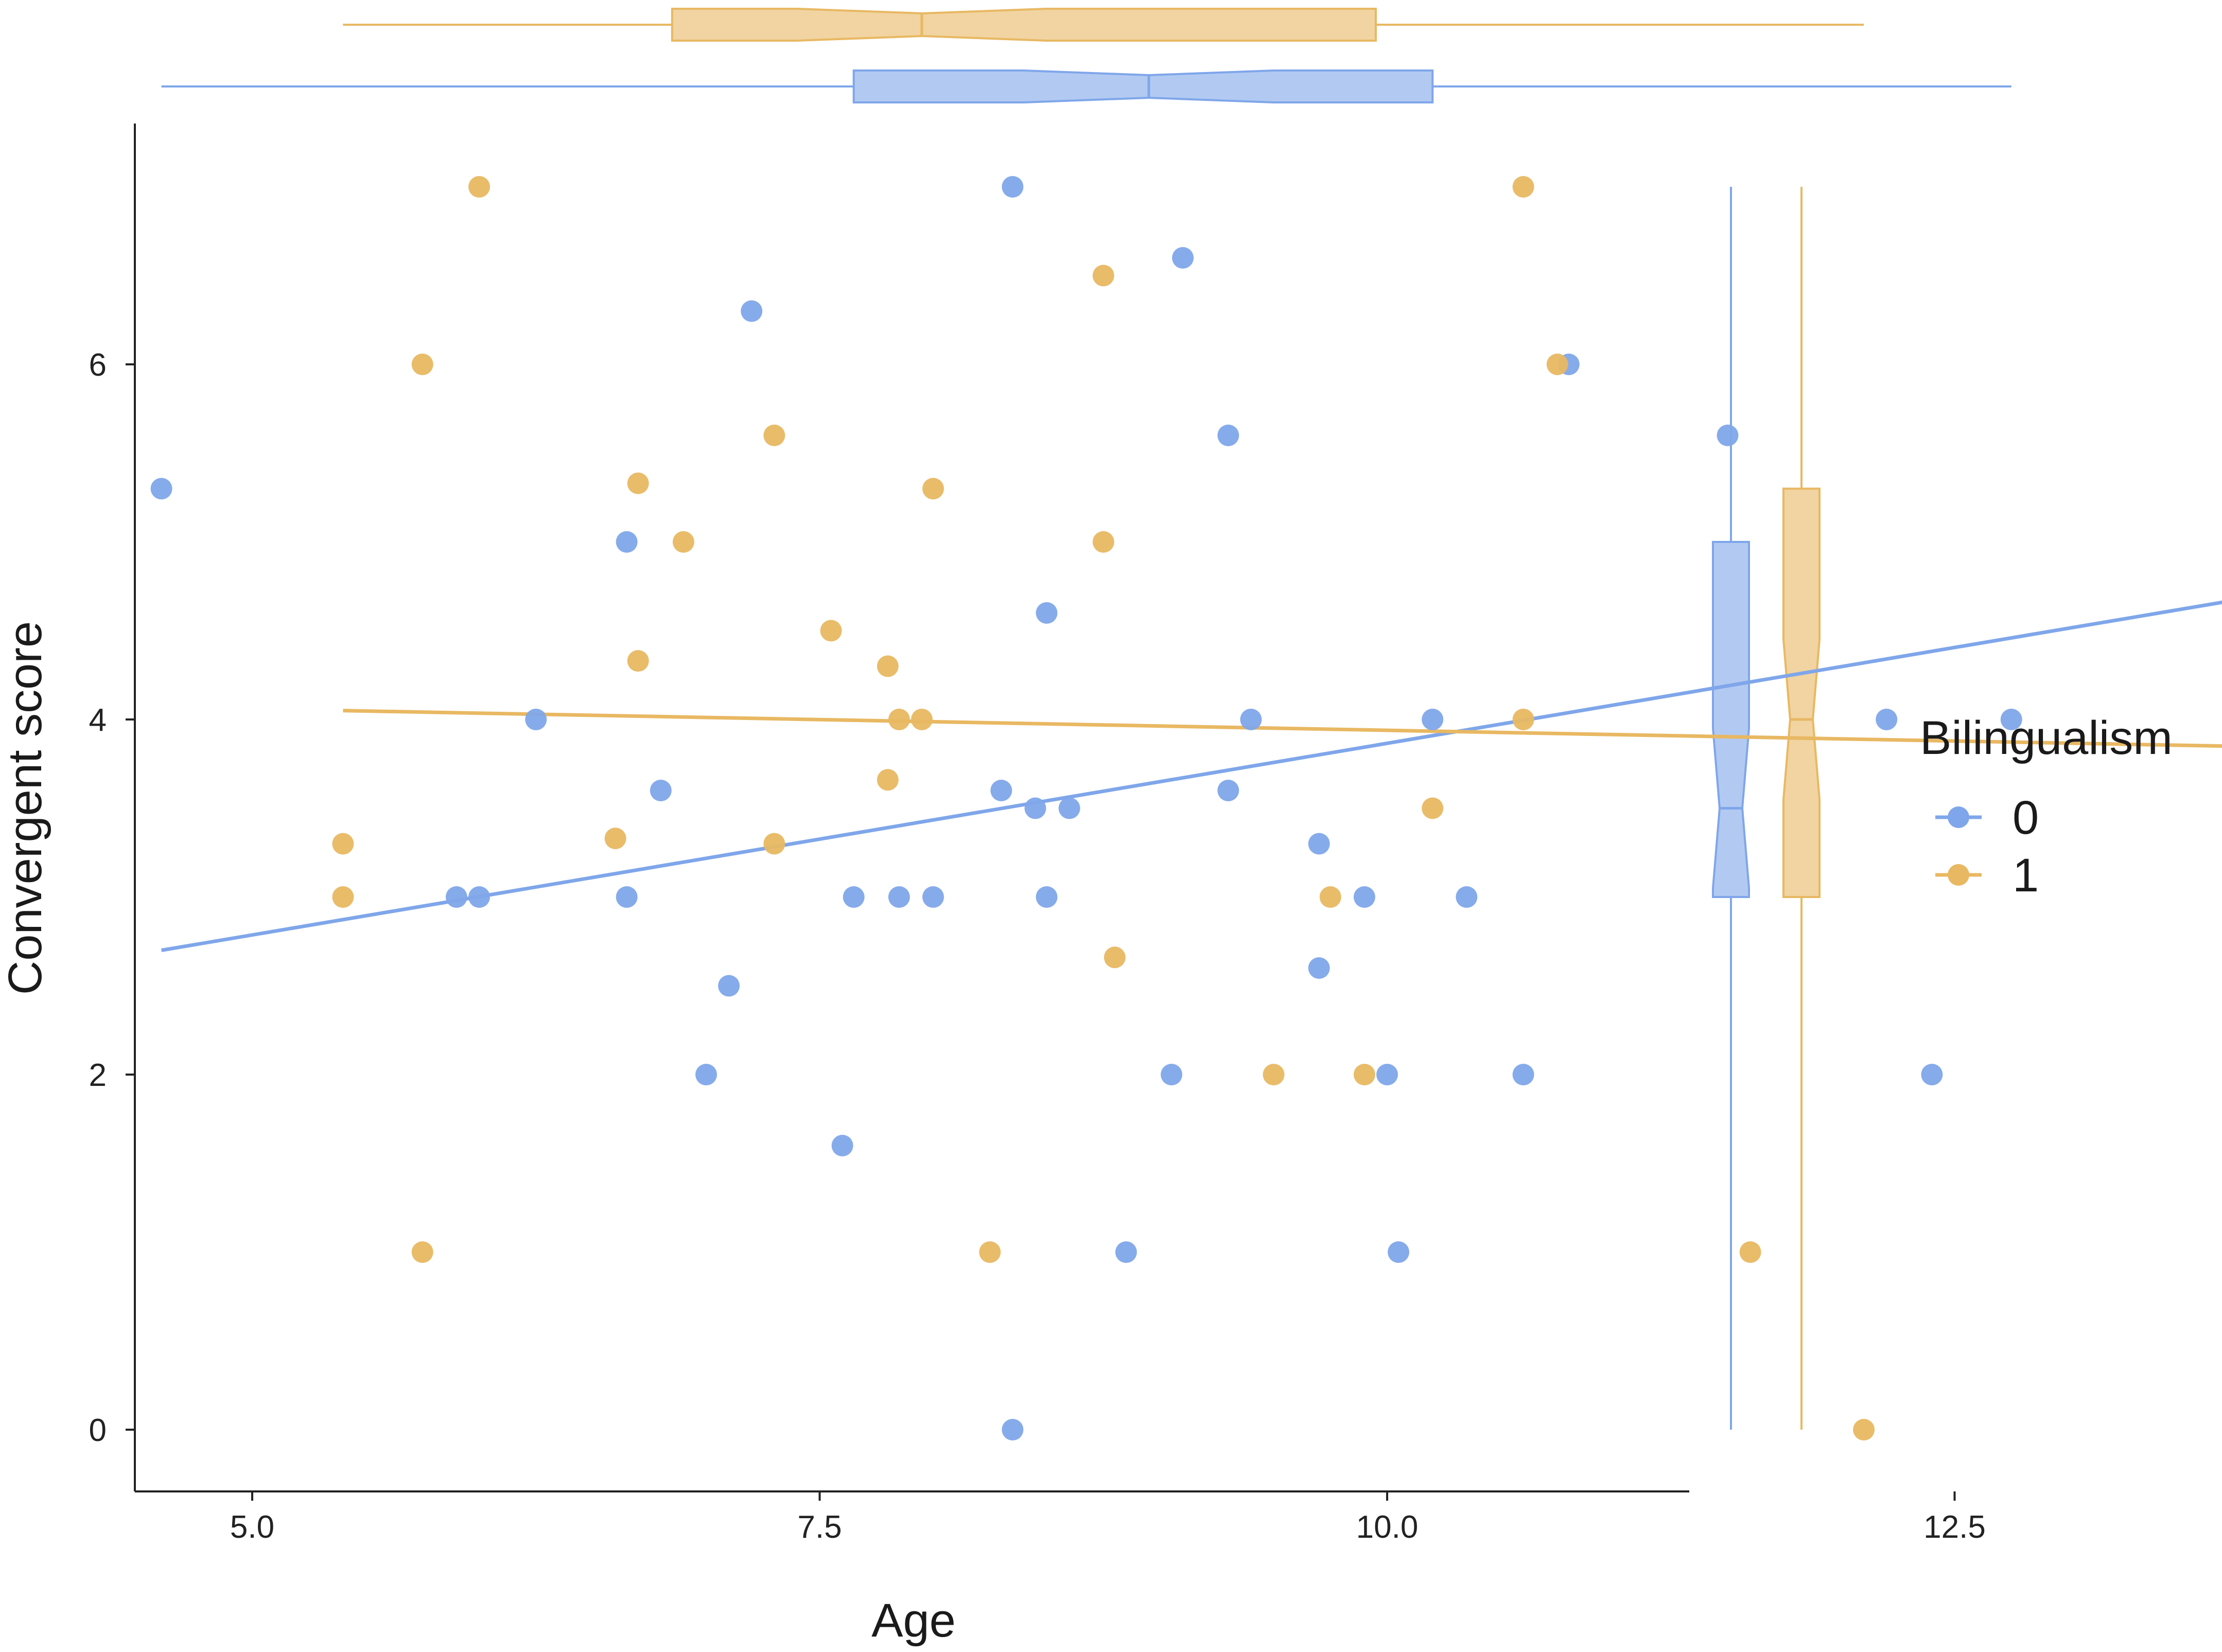  I want to click on legend: Bilingualism 01, so click(2046, 807).